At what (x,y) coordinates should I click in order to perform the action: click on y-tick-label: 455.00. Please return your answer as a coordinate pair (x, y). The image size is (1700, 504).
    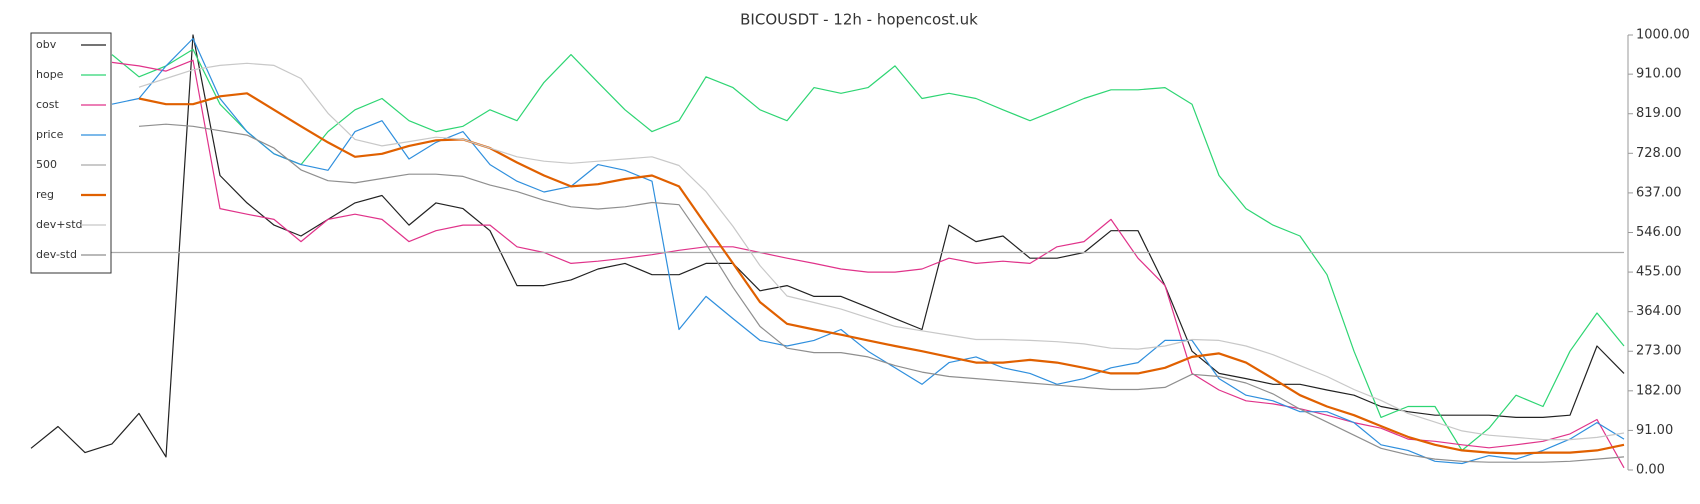
    Looking at the image, I should click on (1659, 272).